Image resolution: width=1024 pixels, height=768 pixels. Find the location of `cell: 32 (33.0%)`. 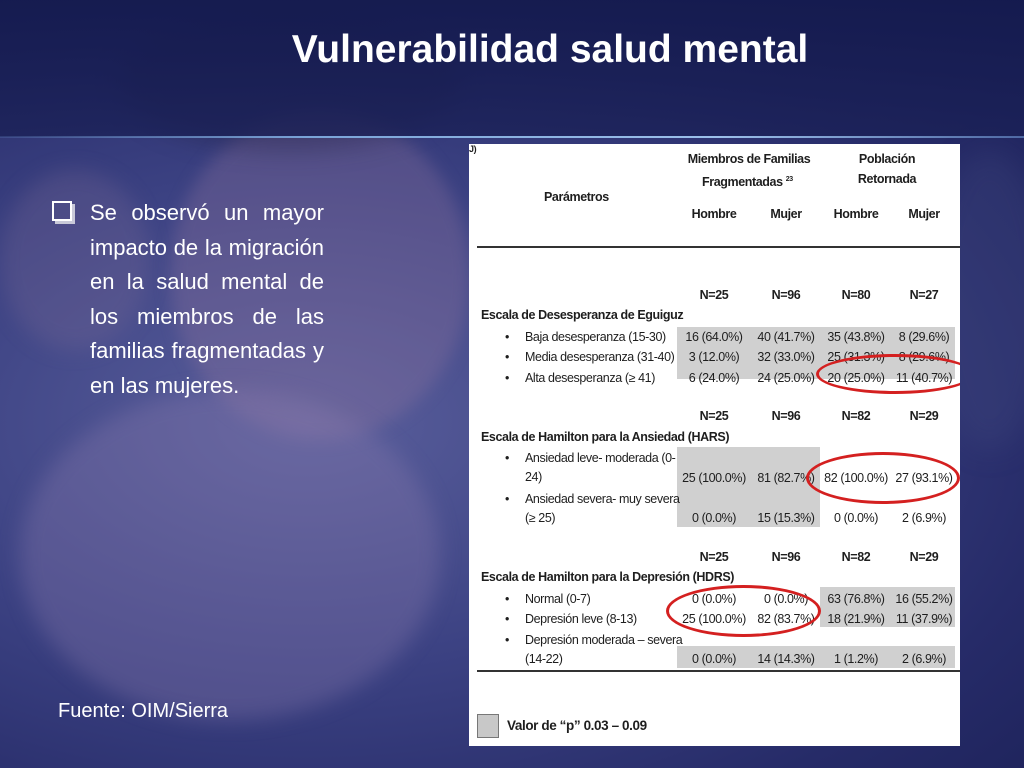

cell: 32 (33.0%) is located at coordinates (786, 357).